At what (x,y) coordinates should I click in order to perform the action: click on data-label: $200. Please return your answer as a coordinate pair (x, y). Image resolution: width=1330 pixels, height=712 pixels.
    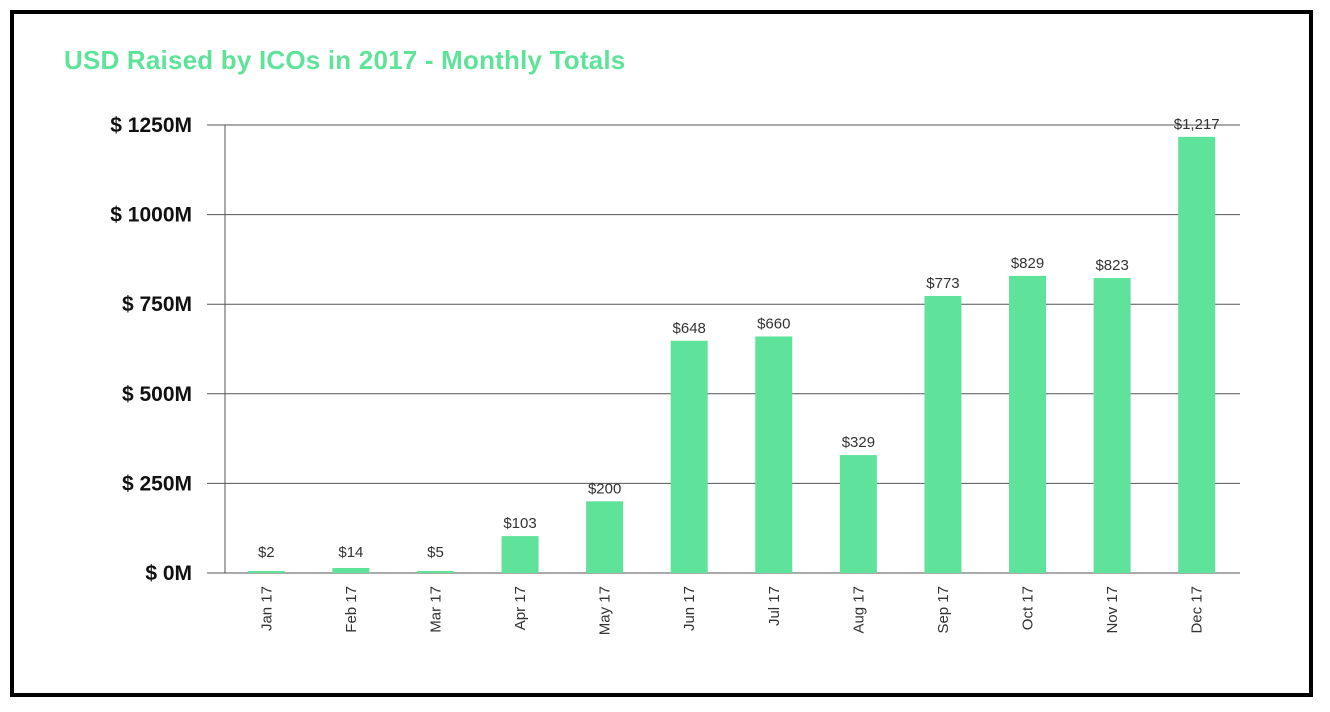
    Looking at the image, I should click on (604, 488).